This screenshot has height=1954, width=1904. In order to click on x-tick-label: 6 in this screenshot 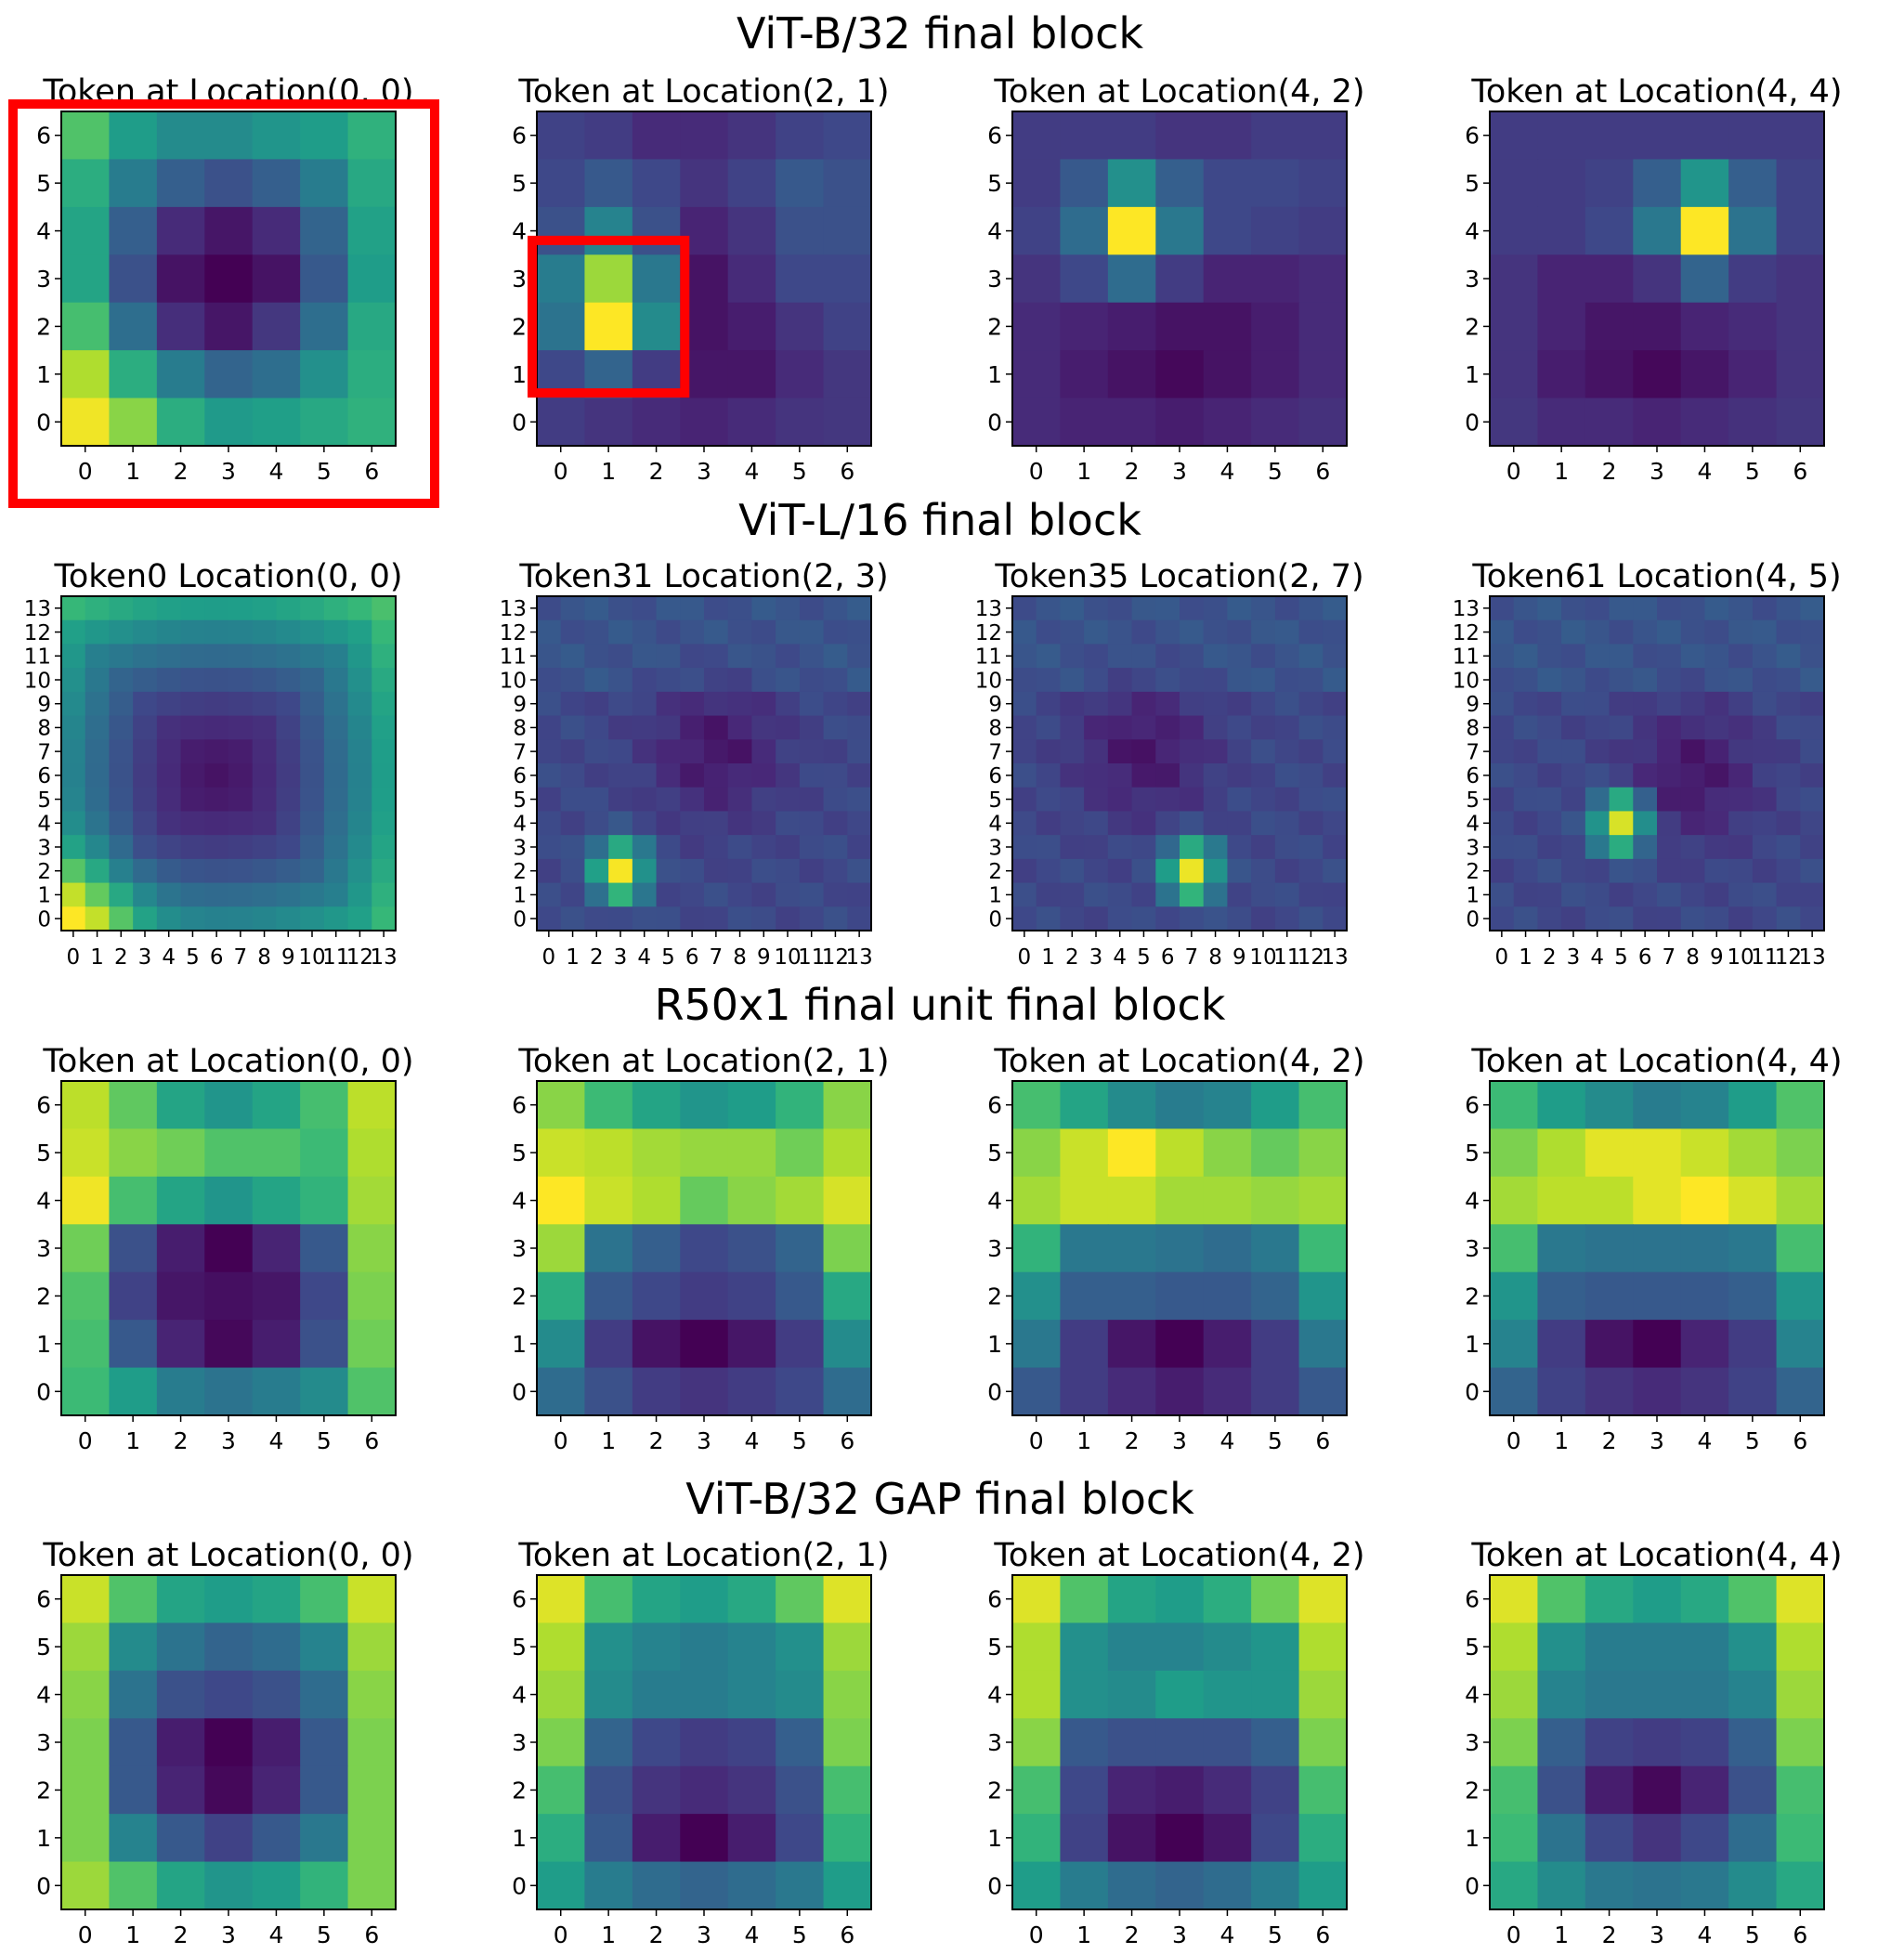, I will do `click(1322, 472)`.